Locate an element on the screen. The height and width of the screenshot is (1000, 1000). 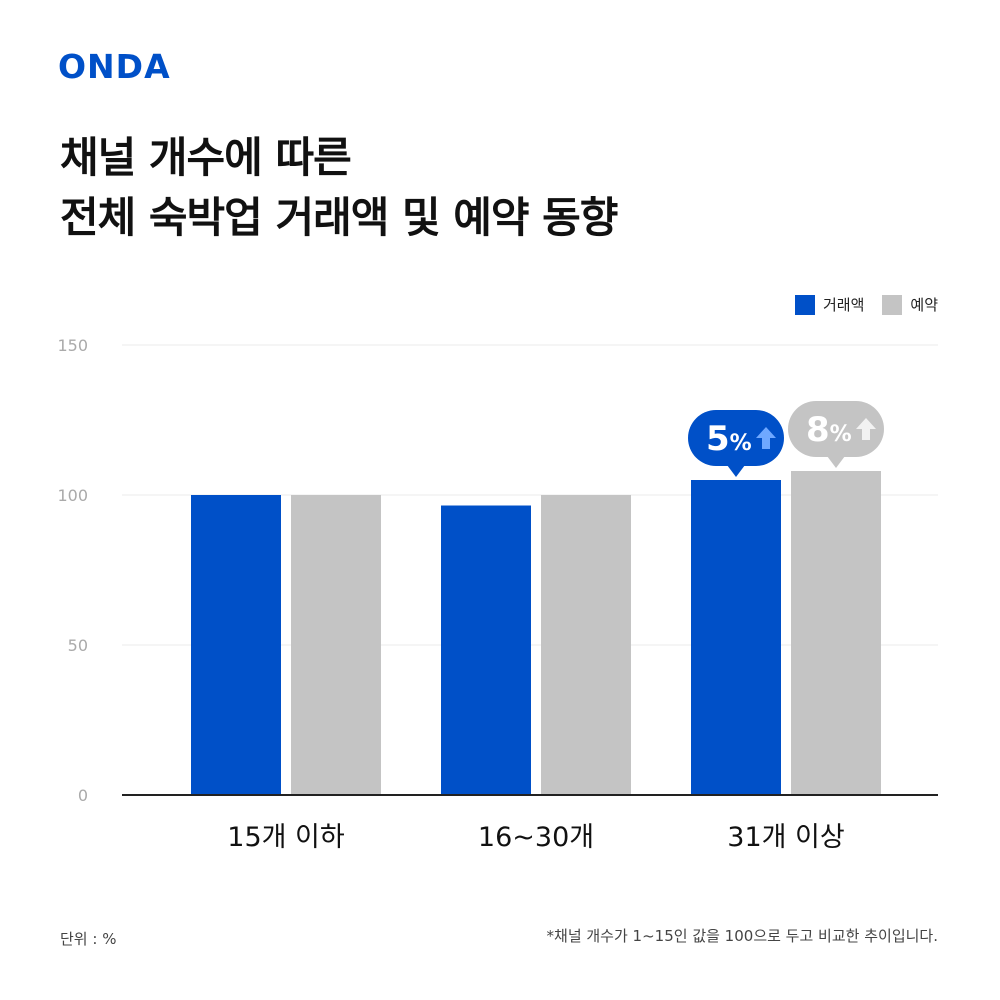
onda-logo-icon: ONDA is located at coordinates (114, 65).